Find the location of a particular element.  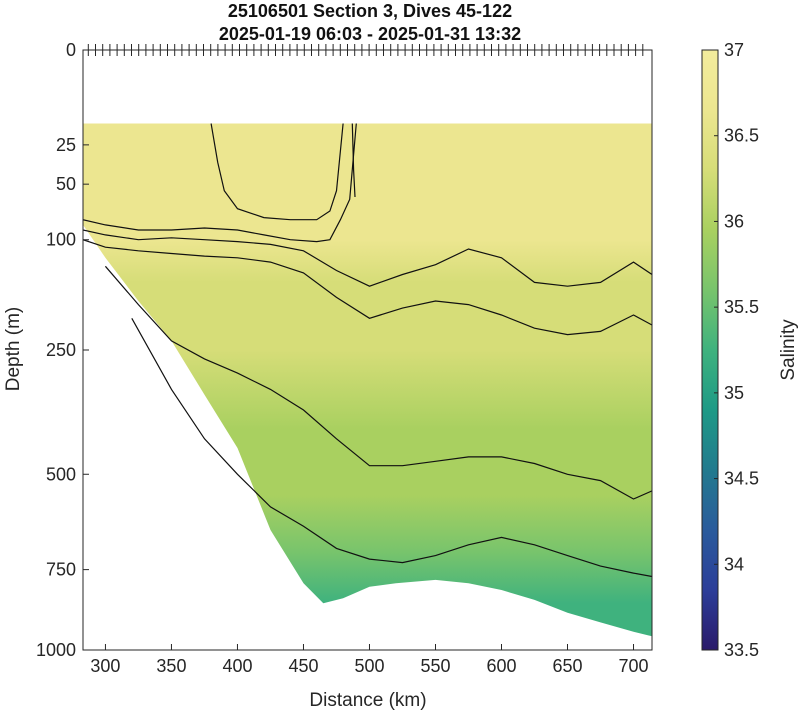

y-tick-label: 25 is located at coordinates (66, 145).